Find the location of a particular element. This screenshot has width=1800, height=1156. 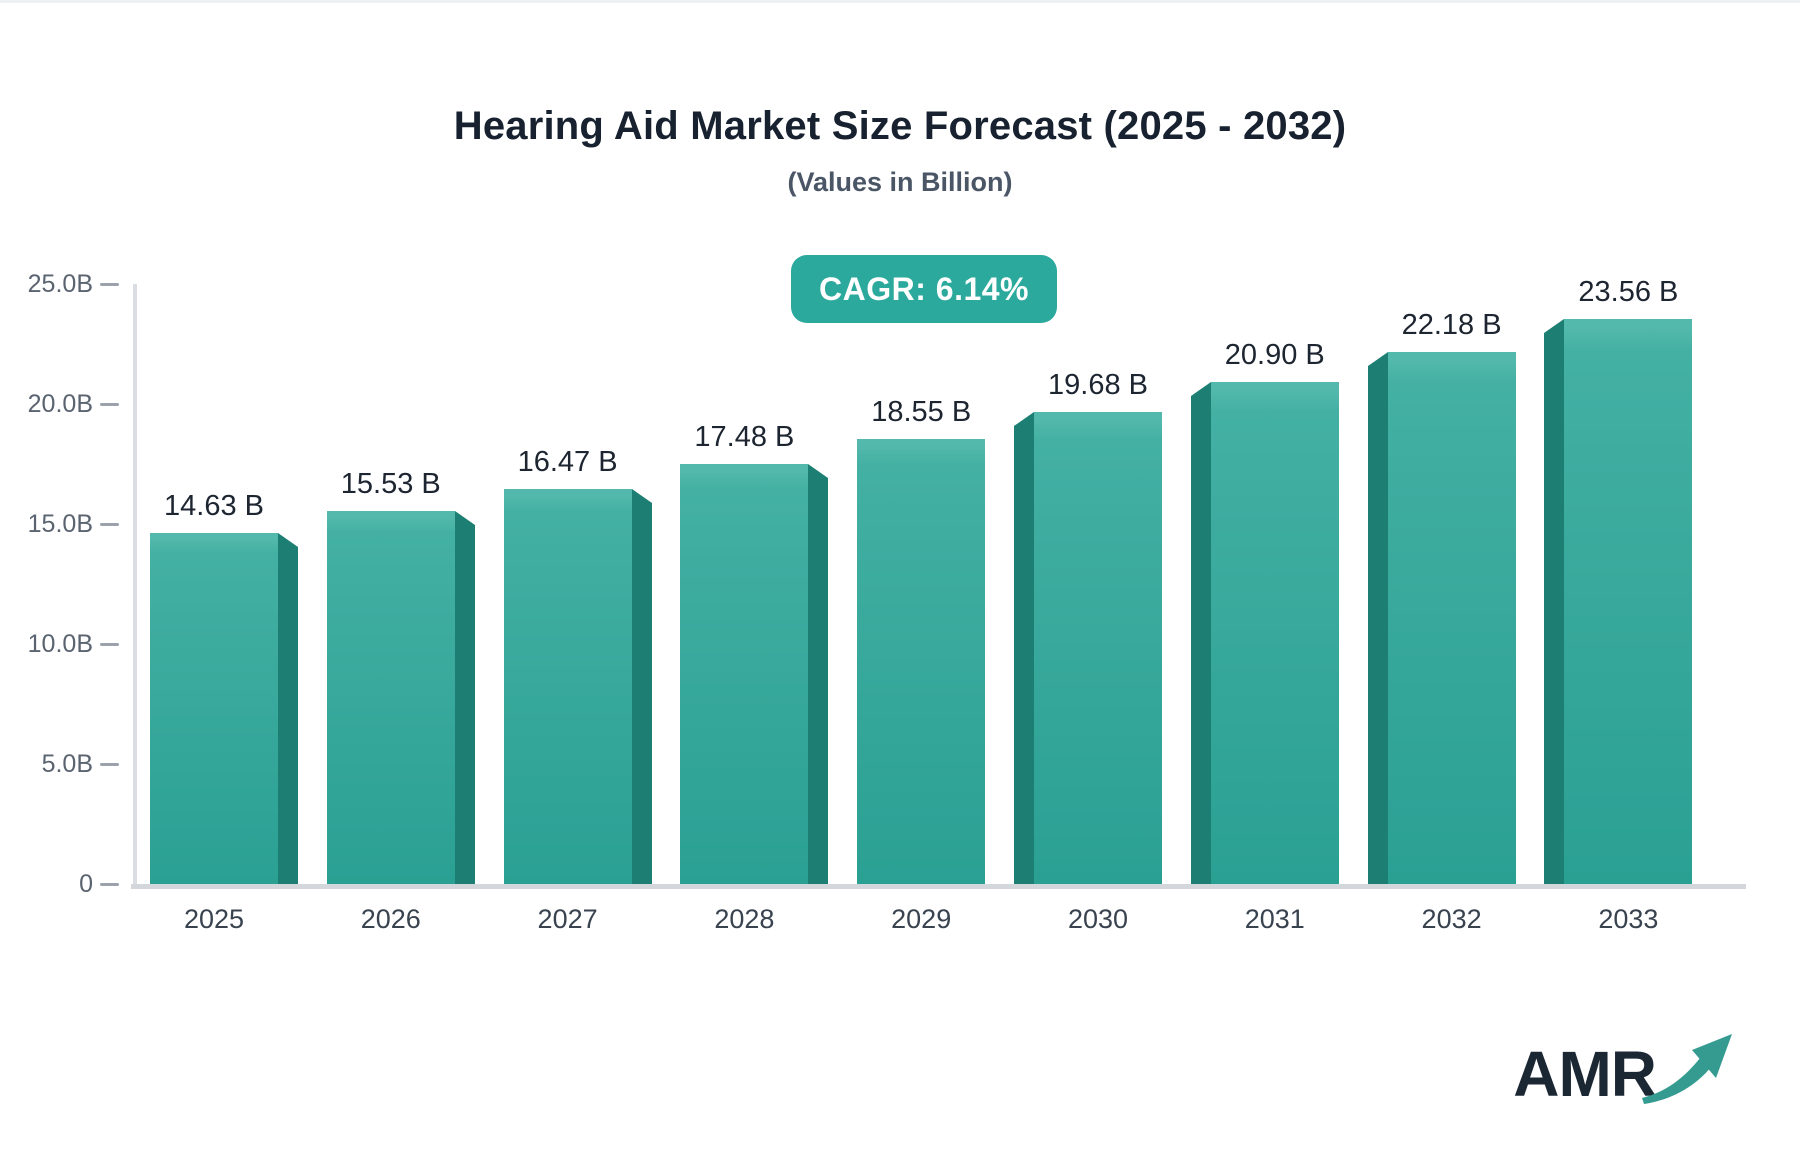

chart-subtitle: (Values in Billion) is located at coordinates (900, 182).